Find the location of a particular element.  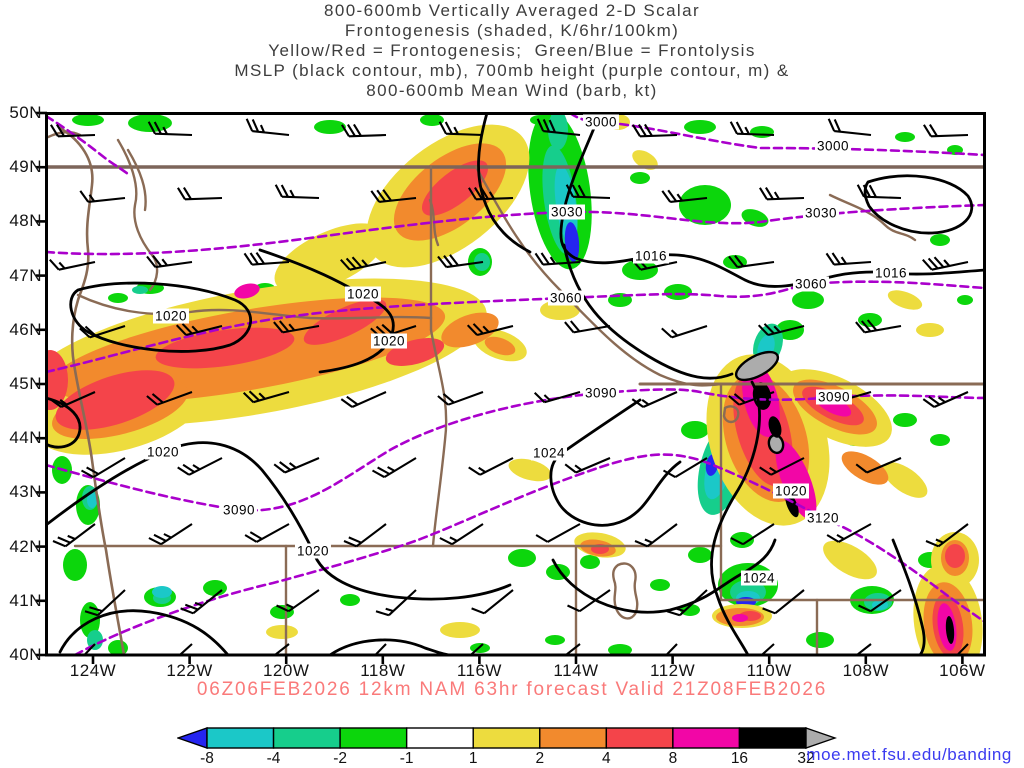

colorbar is located at coordinates (507, 738).